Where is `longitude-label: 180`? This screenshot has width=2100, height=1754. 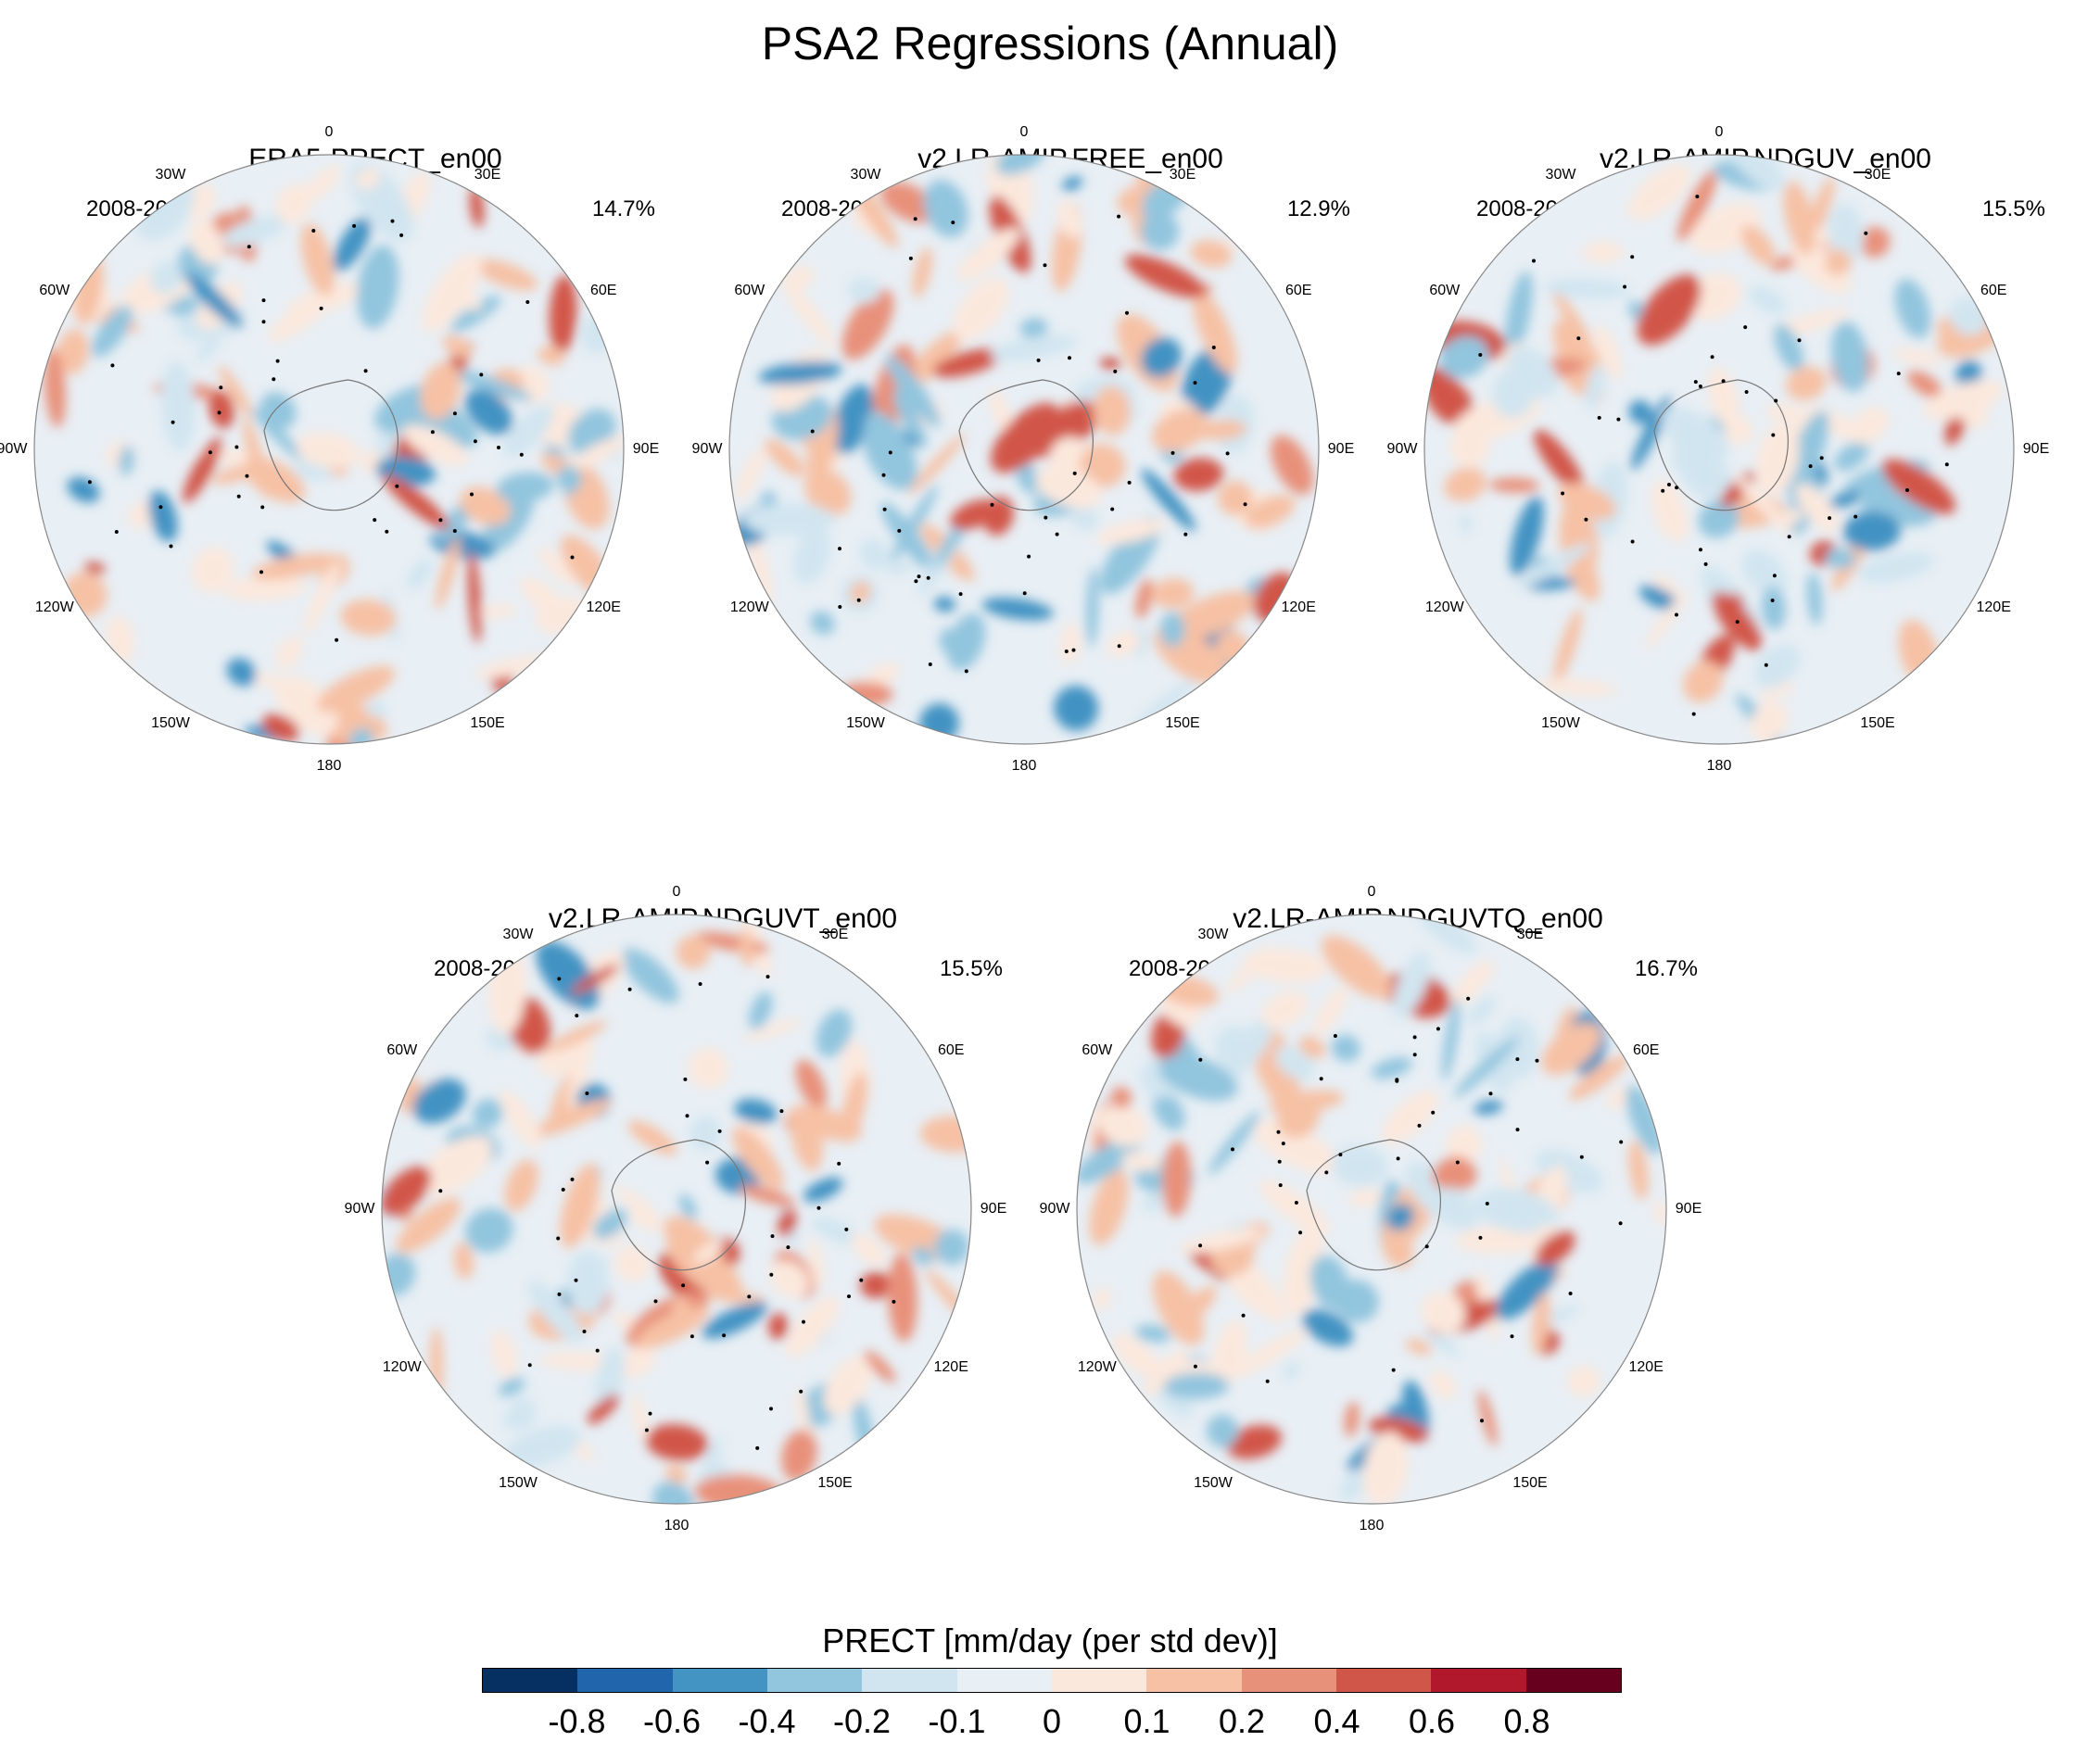 longitude-label: 180 is located at coordinates (329, 766).